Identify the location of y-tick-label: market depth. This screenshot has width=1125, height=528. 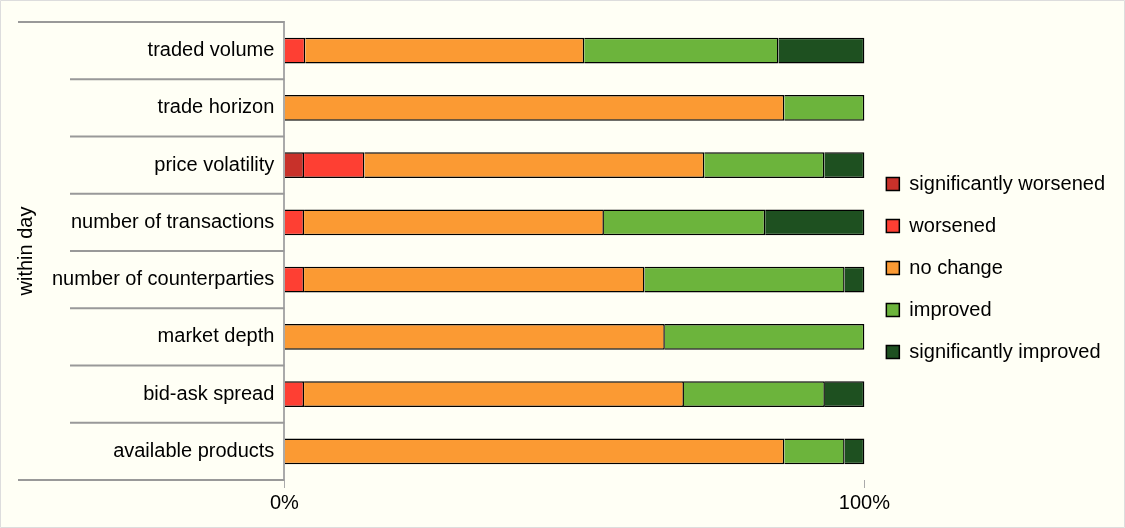
(216, 335).